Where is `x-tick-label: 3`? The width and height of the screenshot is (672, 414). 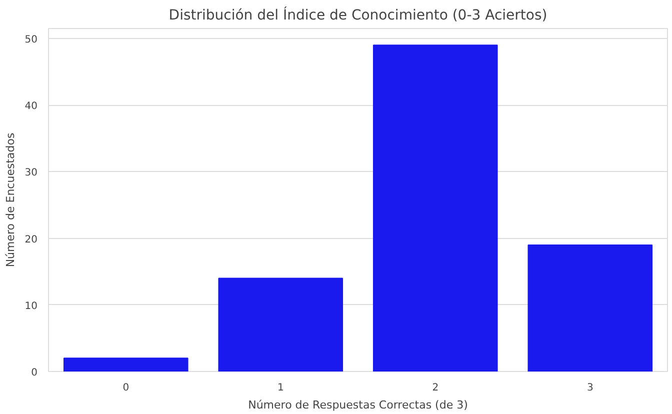 x-tick-label: 3 is located at coordinates (590, 388).